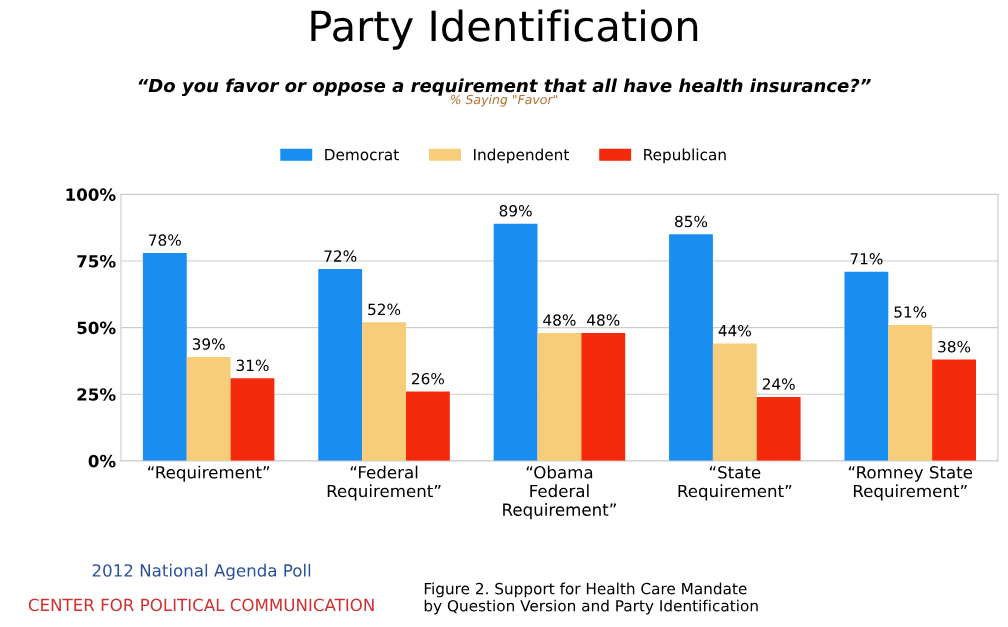 Image resolution: width=1008 pixels, height=627 pixels. What do you see at coordinates (866, 258) in the screenshot?
I see `data-label: 71%` at bounding box center [866, 258].